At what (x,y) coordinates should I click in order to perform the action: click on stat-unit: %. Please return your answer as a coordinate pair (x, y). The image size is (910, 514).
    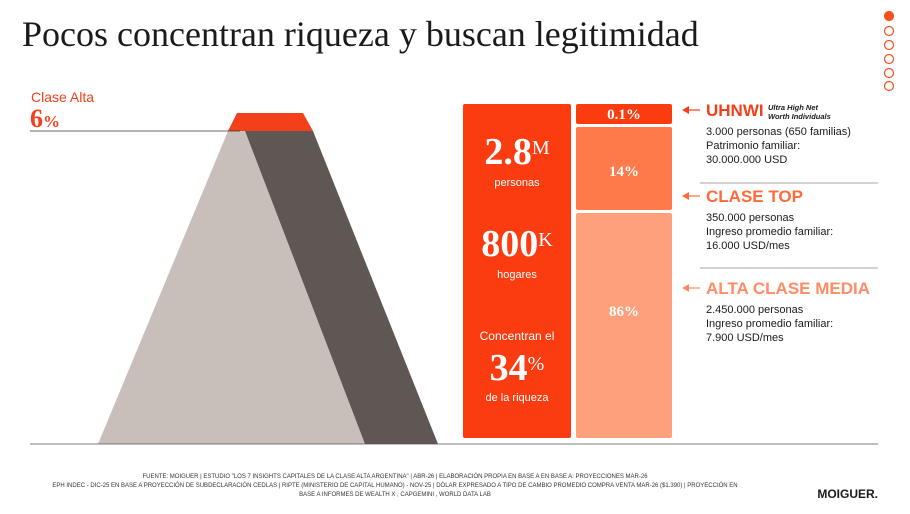
    Looking at the image, I should click on (536, 364).